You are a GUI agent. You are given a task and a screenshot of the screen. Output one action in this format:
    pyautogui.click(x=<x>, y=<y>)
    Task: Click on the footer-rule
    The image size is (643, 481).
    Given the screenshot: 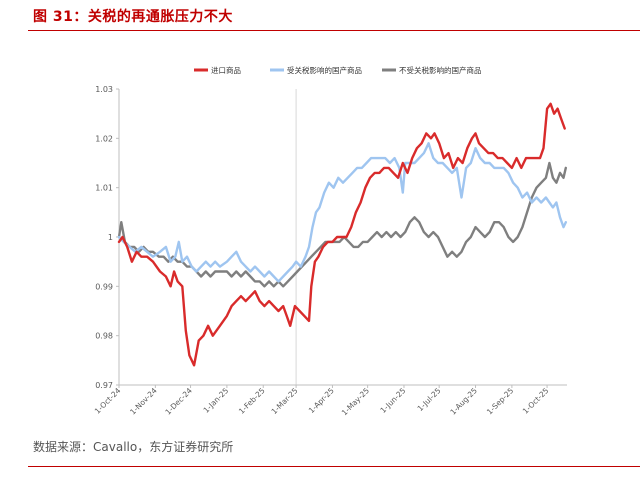 What is the action you would take?
    pyautogui.click(x=334, y=466)
    